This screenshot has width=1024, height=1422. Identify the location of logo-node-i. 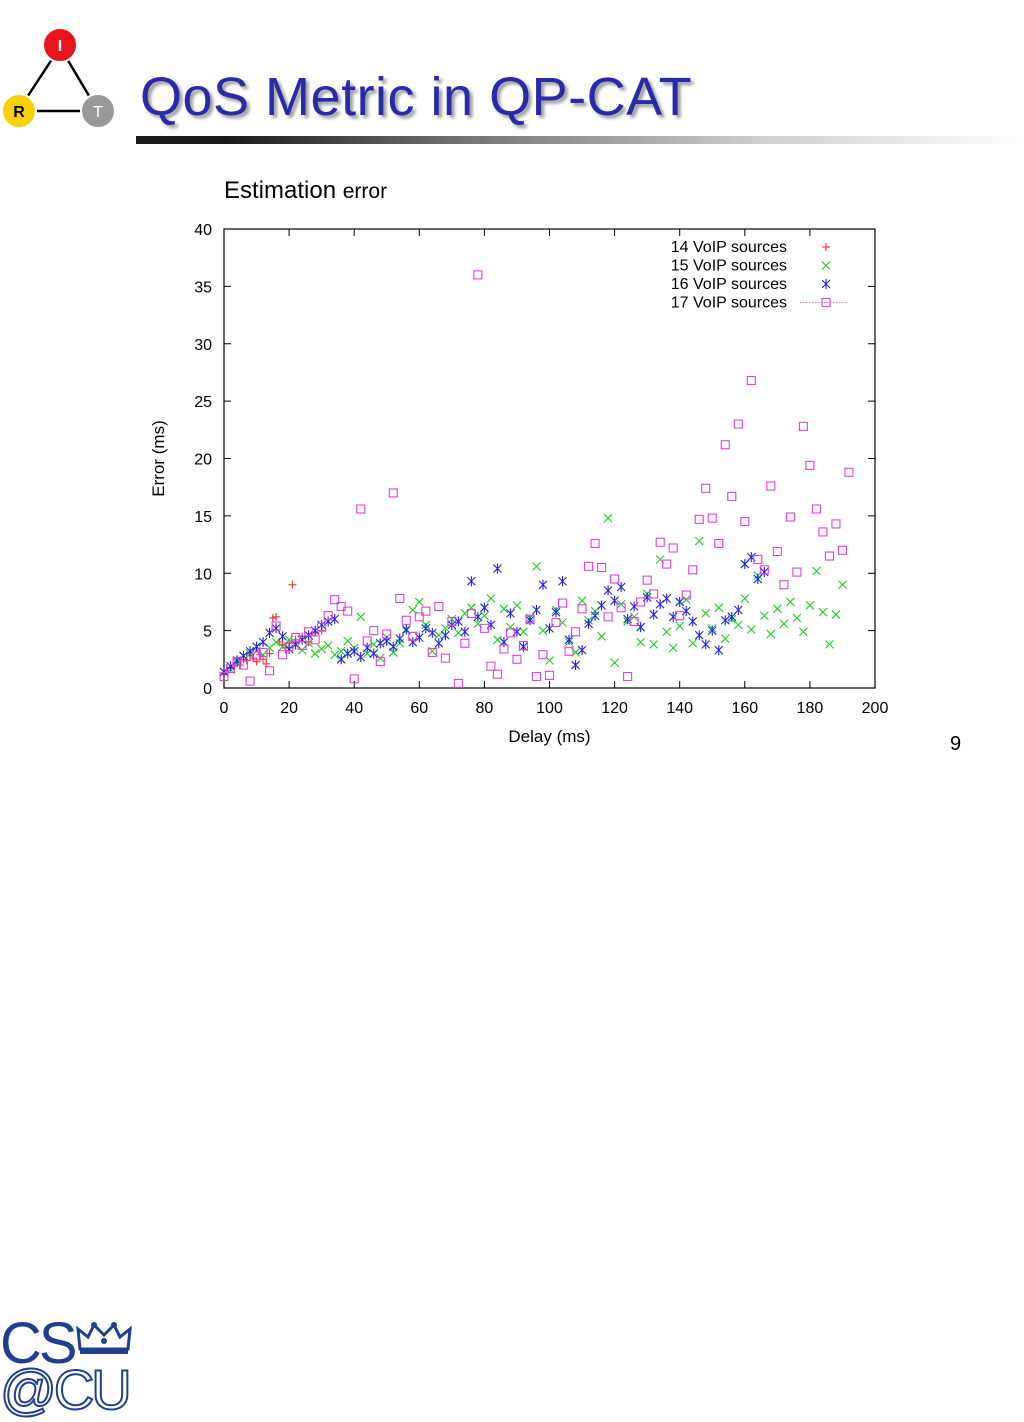
(60, 45).